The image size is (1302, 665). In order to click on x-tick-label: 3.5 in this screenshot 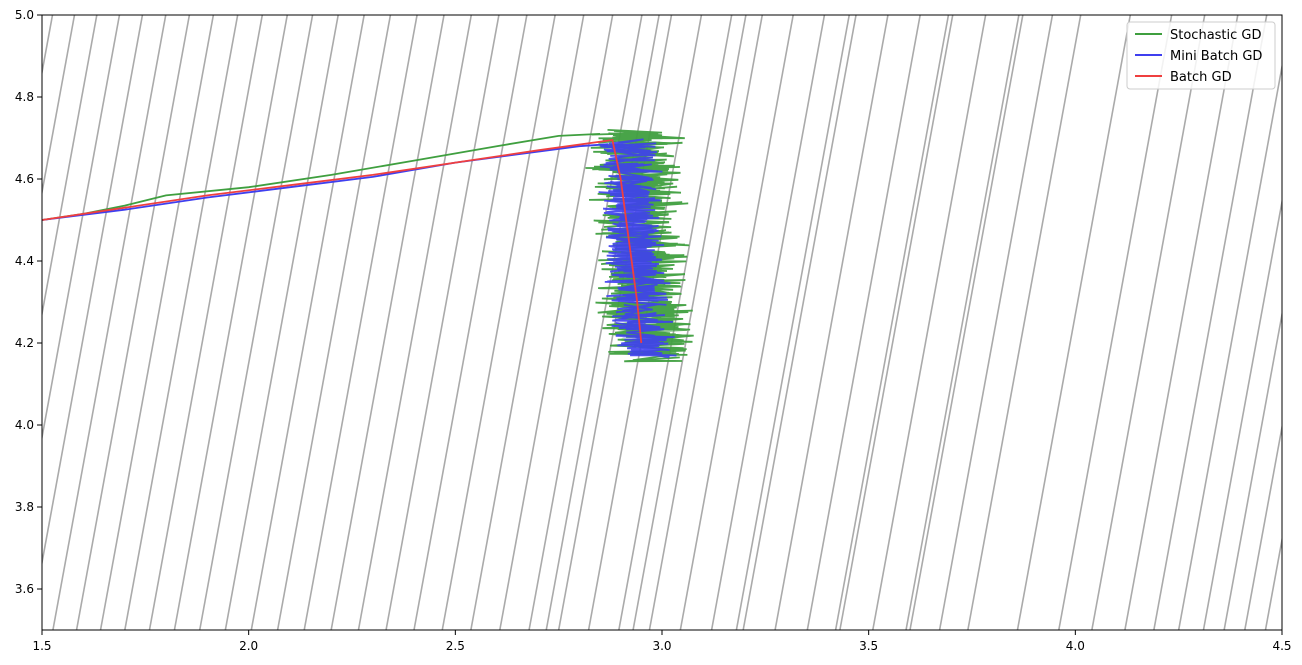, I will do `click(868, 646)`.